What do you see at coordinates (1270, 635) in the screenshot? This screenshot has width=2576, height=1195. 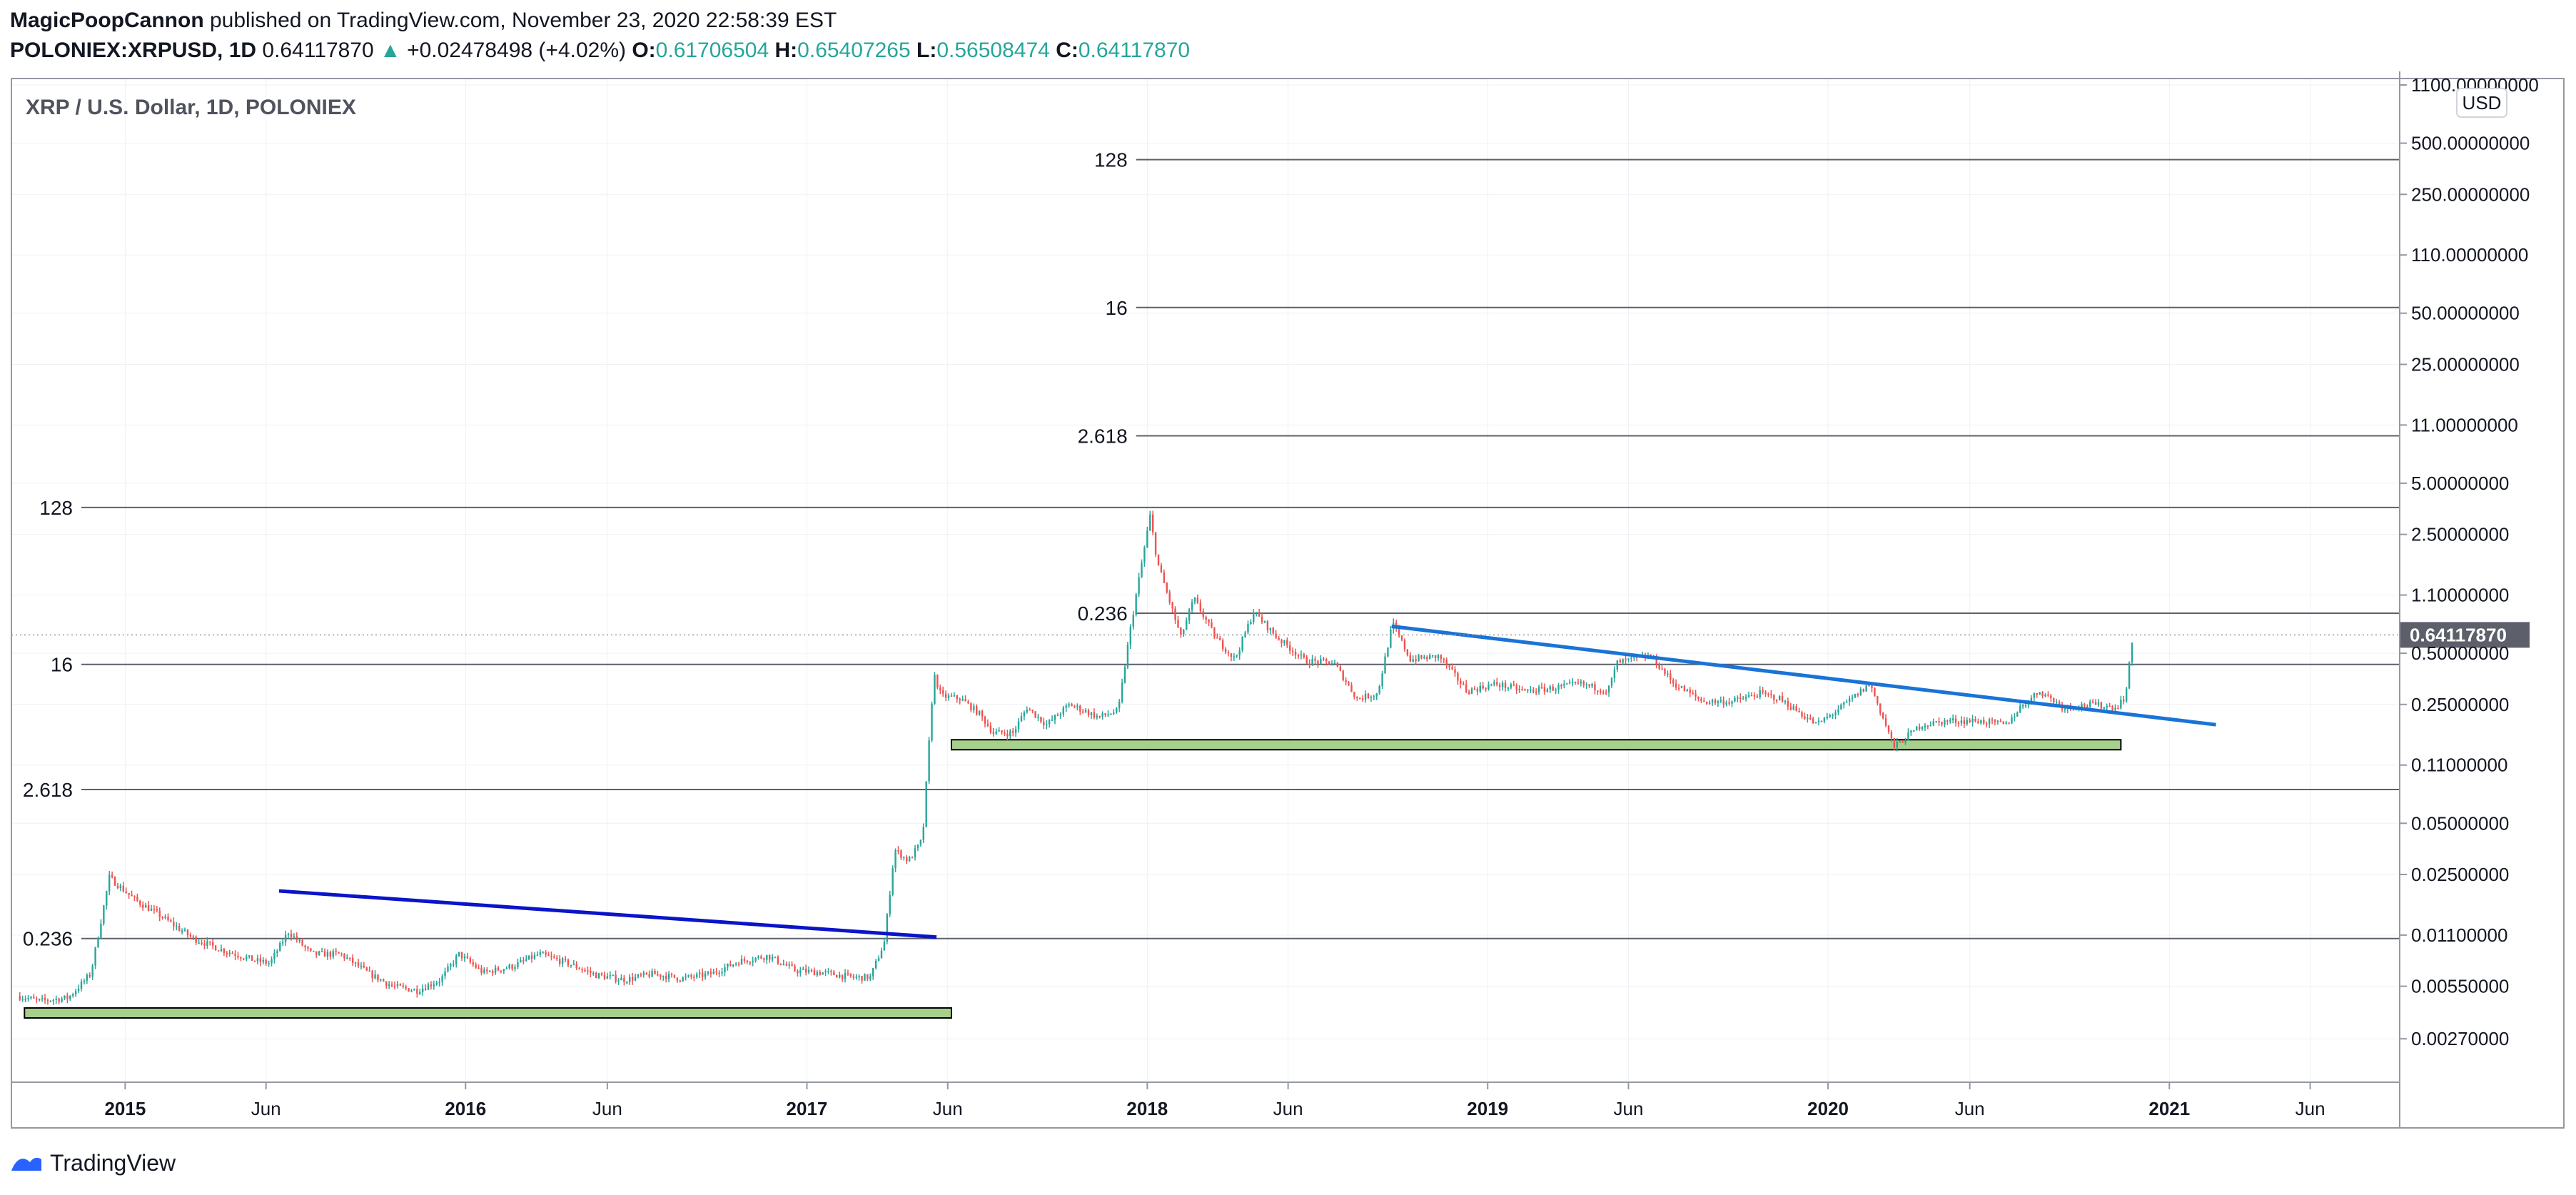 I see `last-price-line: 0.64117870` at bounding box center [1270, 635].